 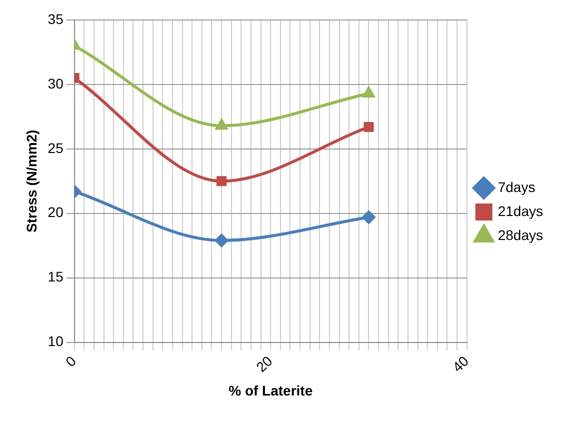 What do you see at coordinates (521, 210) in the screenshot?
I see `legend-label: 21days` at bounding box center [521, 210].